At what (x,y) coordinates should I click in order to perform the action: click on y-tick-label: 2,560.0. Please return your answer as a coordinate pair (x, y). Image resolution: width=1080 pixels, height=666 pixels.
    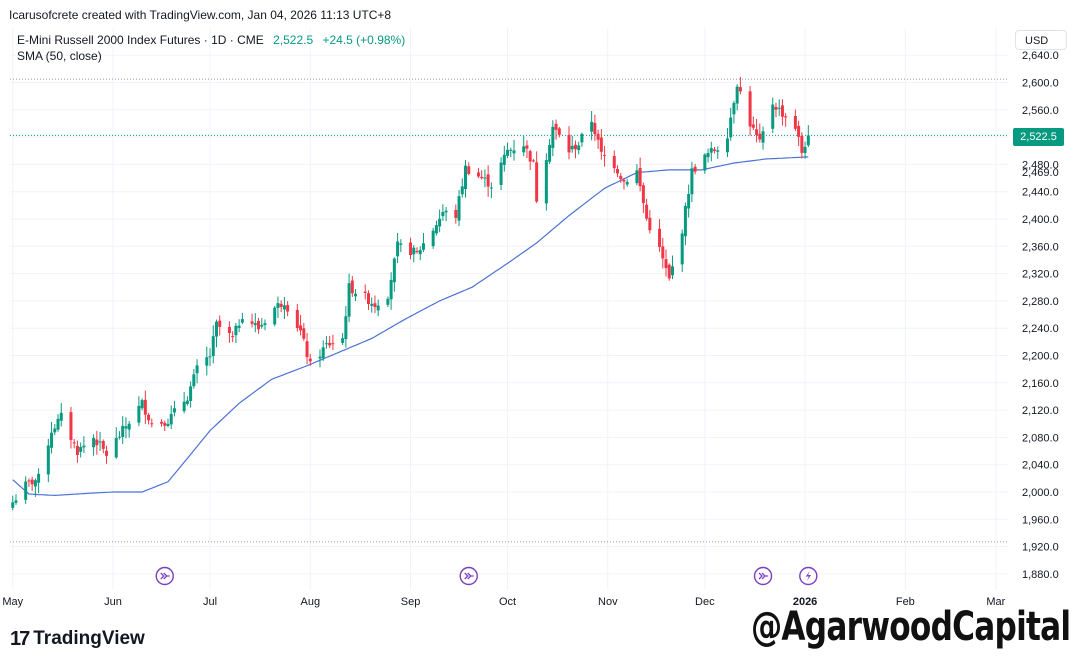
    Looking at the image, I should click on (1040, 111).